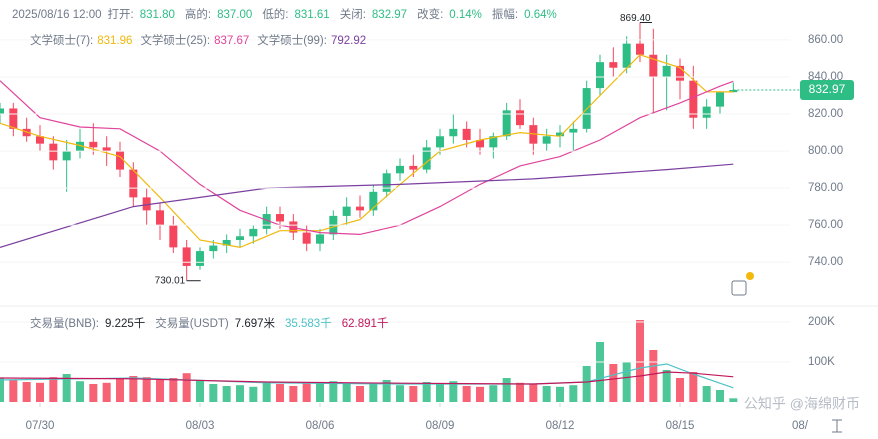 This screenshot has width=878, height=439. Describe the element at coordinates (365, 323) in the screenshot. I see `legend-value: 62.891千` at that location.